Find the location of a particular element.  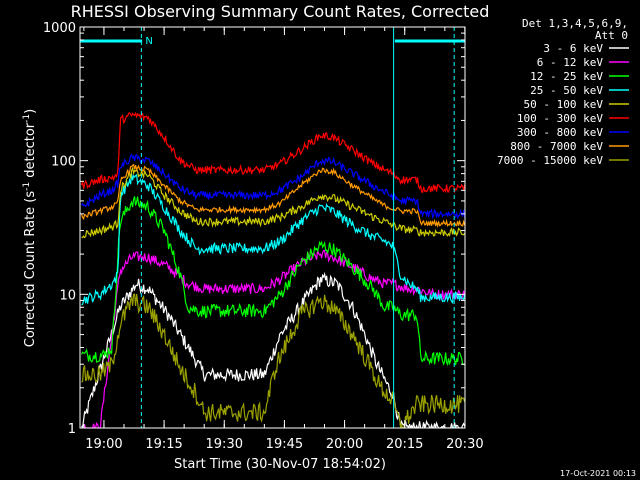

legend-label-4: 50 - 100 keV is located at coordinates (564, 104).